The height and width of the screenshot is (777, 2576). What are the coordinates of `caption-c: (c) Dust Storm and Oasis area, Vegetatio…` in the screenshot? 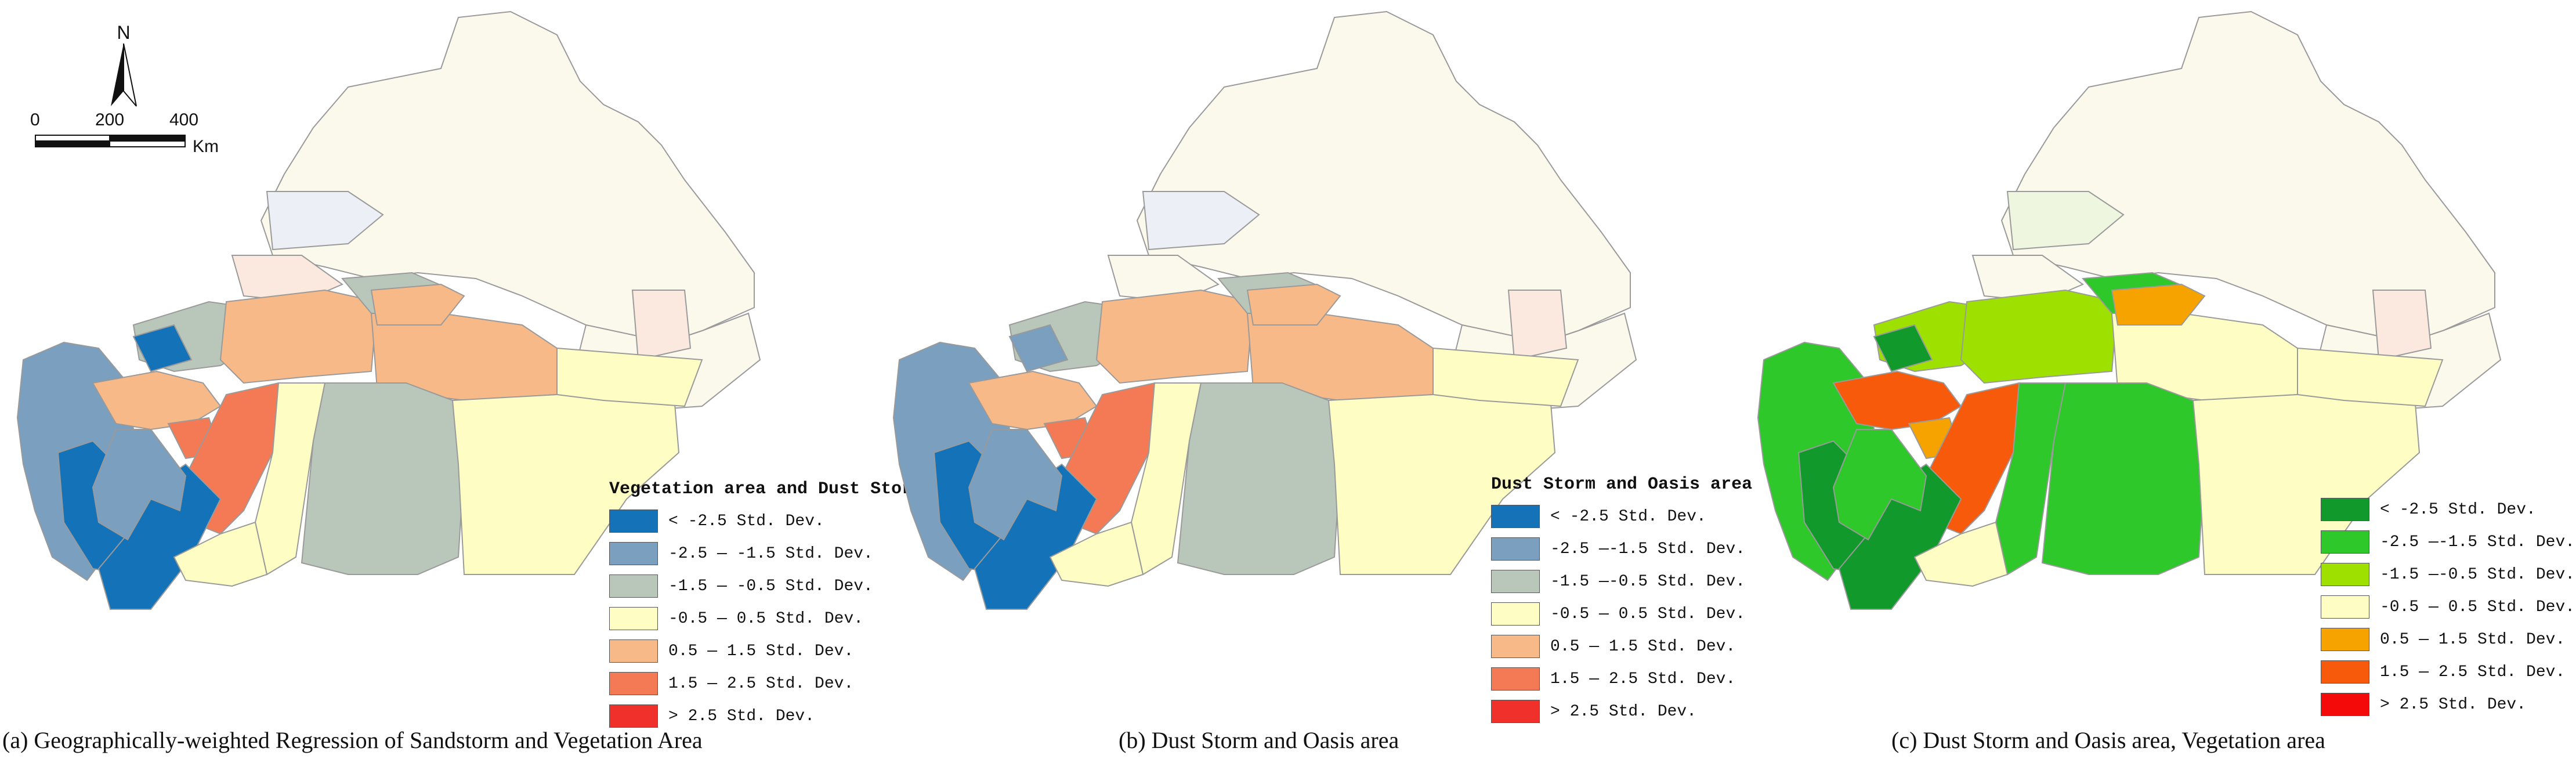 It's located at (2108, 740).